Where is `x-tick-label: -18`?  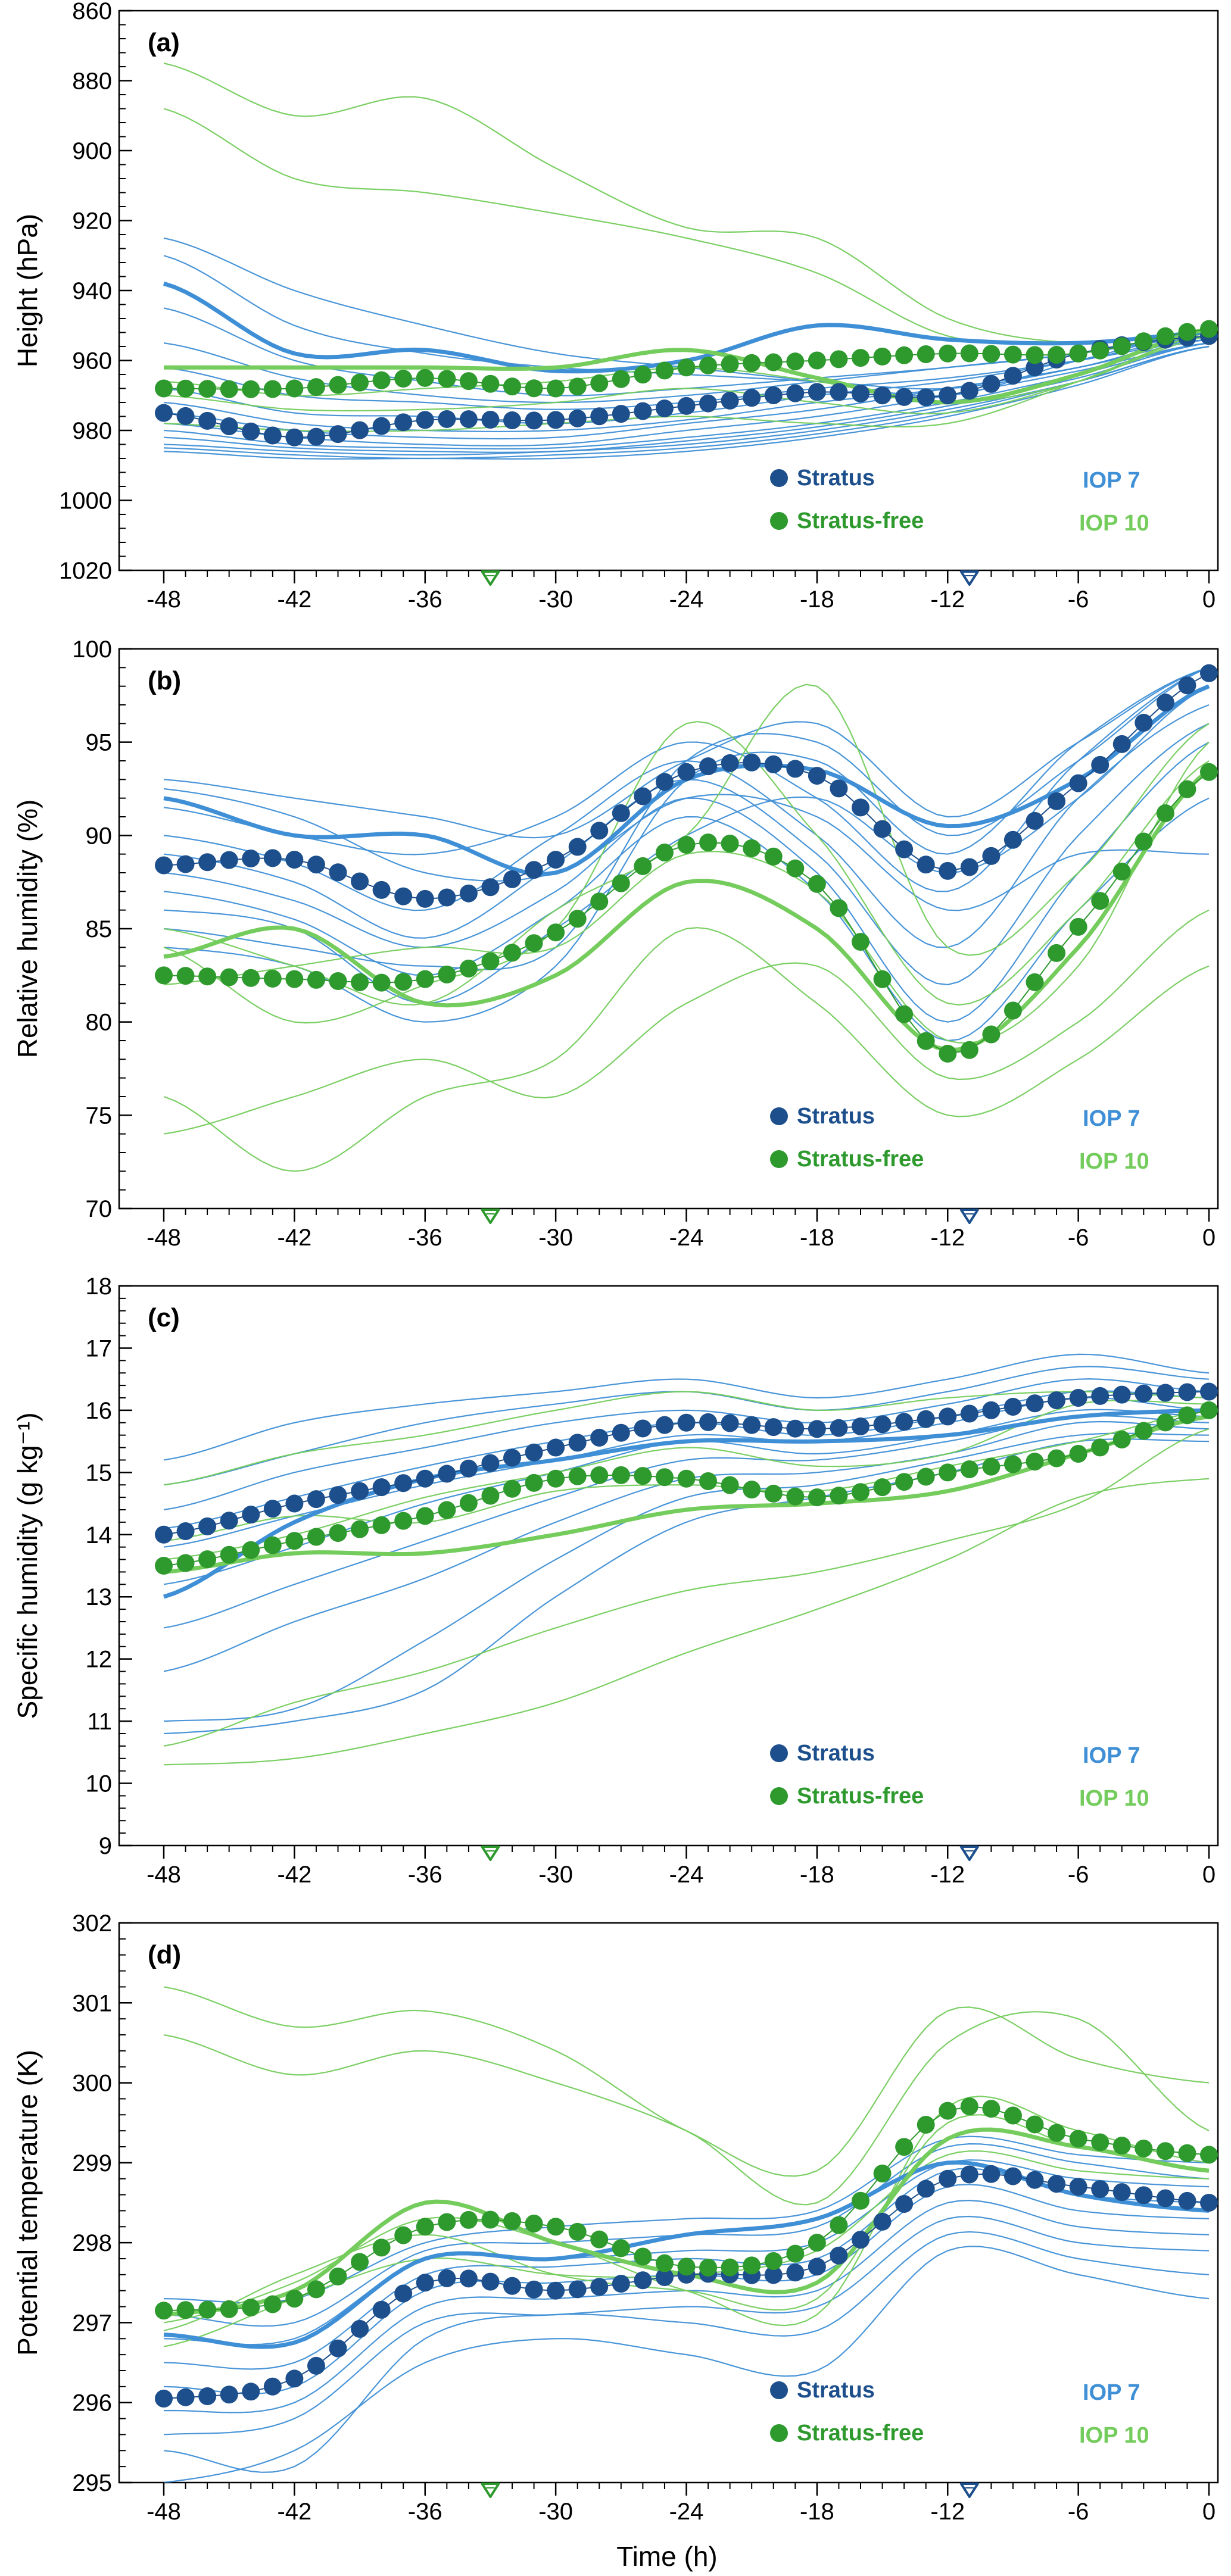 x-tick-label: -18 is located at coordinates (817, 1238).